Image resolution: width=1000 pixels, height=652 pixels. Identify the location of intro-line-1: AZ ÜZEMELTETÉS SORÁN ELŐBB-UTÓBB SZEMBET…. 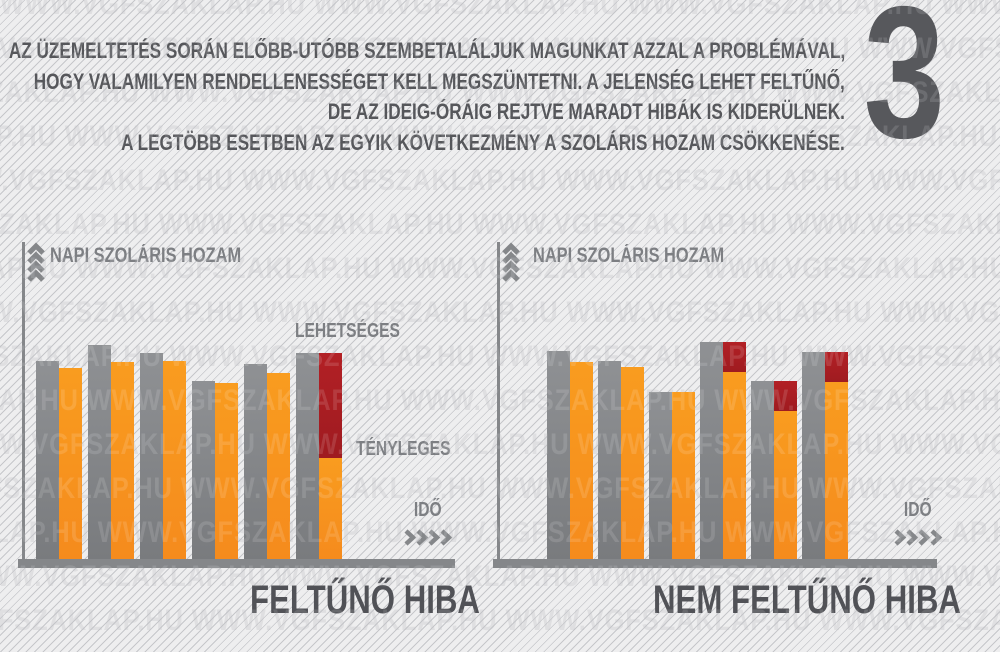
(426, 50).